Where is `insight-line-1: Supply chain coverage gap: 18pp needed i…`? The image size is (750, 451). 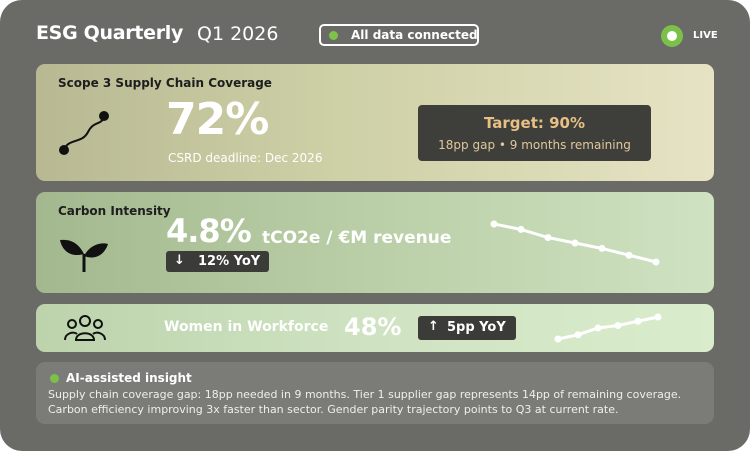
insight-line-1: Supply chain coverage gap: 18pp needed i… is located at coordinates (365, 394).